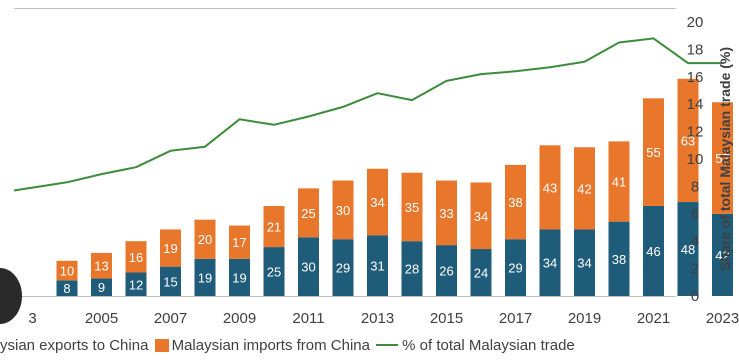 Image resolution: width=739 pixels, height=360 pixels. I want to click on y-tick-14: 14, so click(695, 104).